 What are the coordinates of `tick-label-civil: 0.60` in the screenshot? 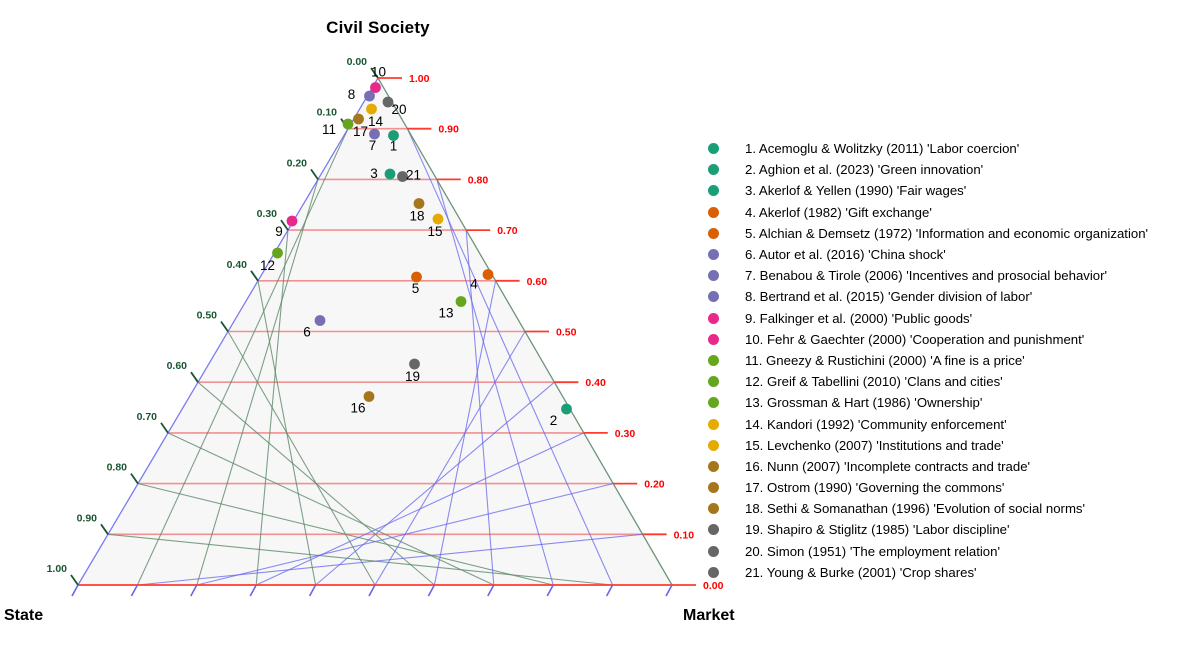 It's located at (537, 282).